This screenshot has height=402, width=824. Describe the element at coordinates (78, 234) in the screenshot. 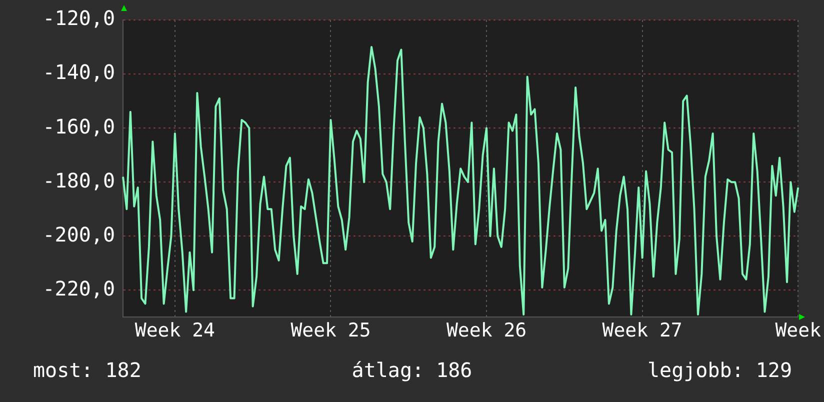

I see `y-tick-label: -200,0` at that location.